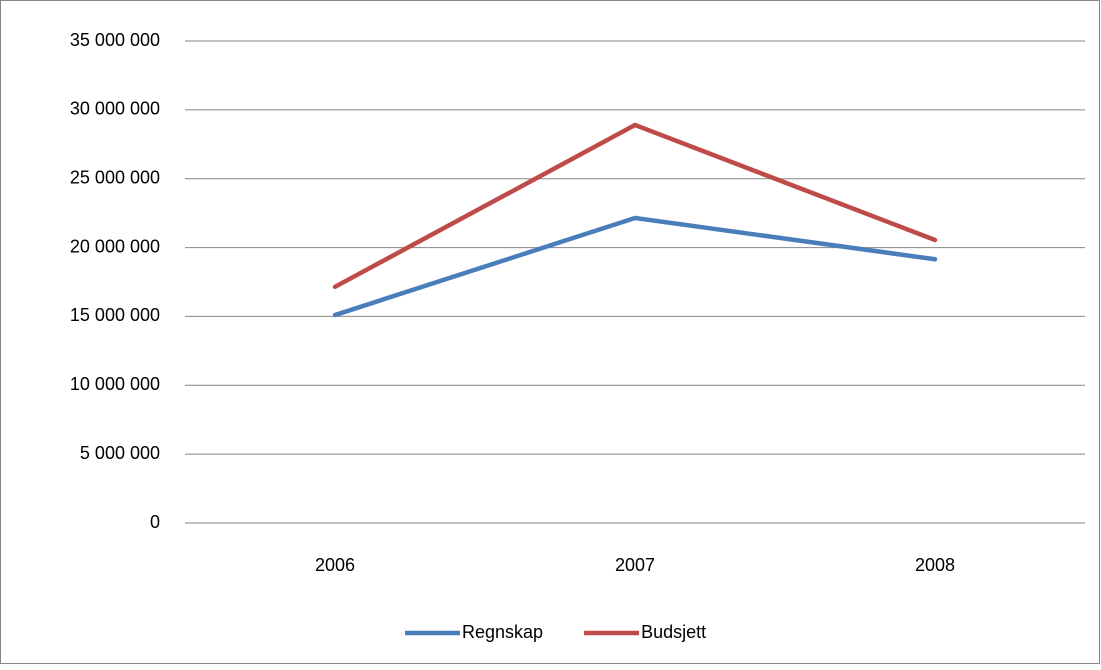  Describe the element at coordinates (115, 177) in the screenshot. I see `y-tick-label: 25 000 000` at that location.